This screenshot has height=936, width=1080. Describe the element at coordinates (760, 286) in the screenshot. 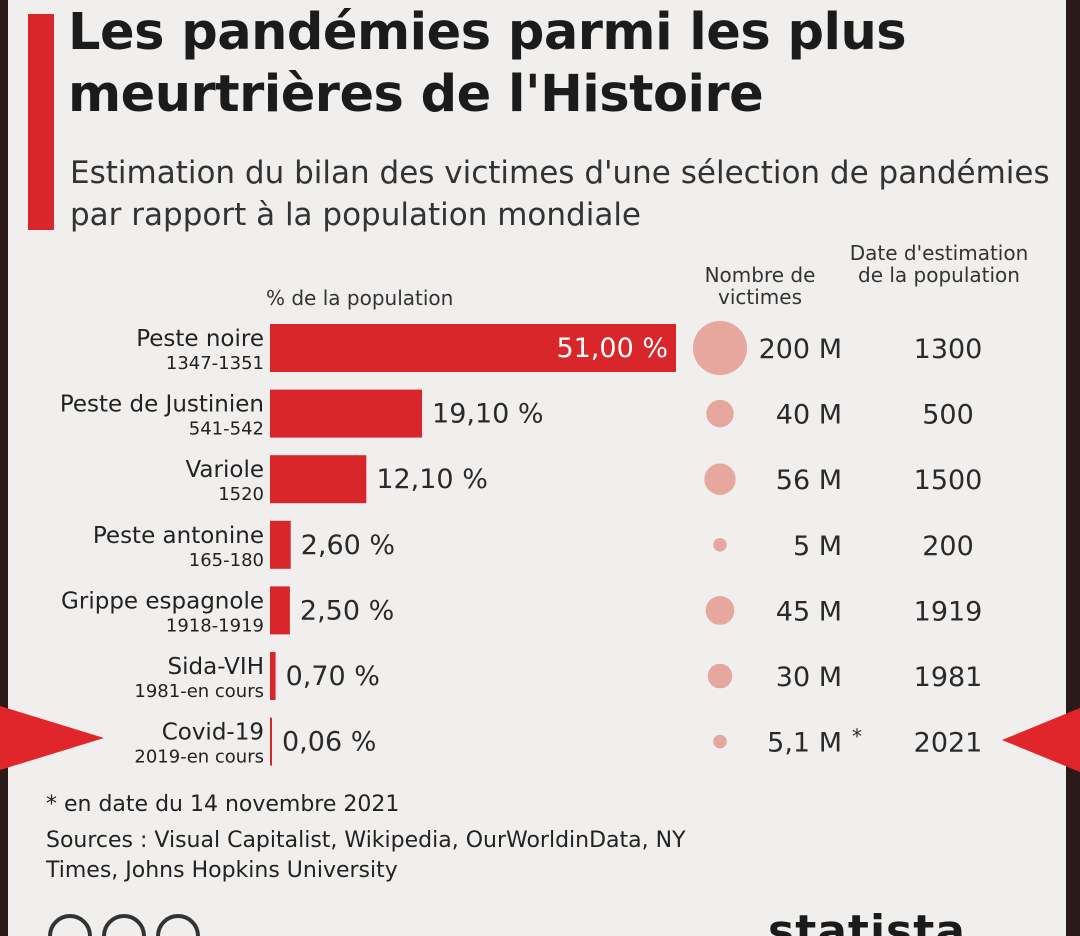

I see `column-header-victims: Nombre de victimes` at that location.